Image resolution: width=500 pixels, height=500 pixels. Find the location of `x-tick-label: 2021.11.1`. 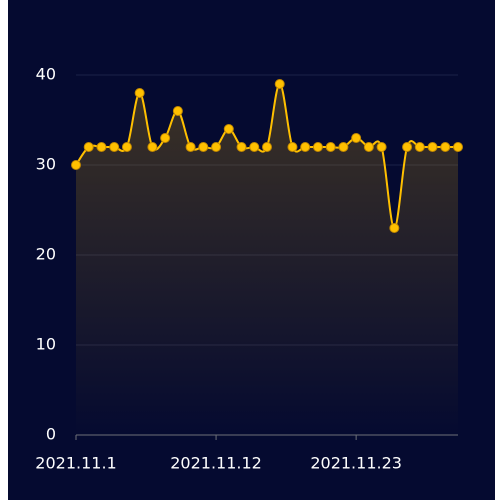

x-tick-label: 2021.11.1 is located at coordinates (75, 463).